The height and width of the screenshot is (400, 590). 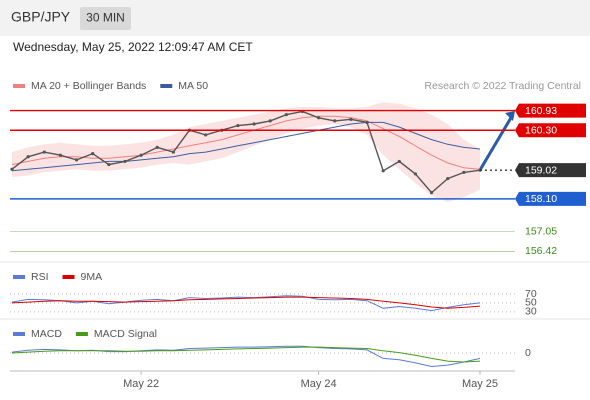 I want to click on level-label: 159.02, so click(x=541, y=170).